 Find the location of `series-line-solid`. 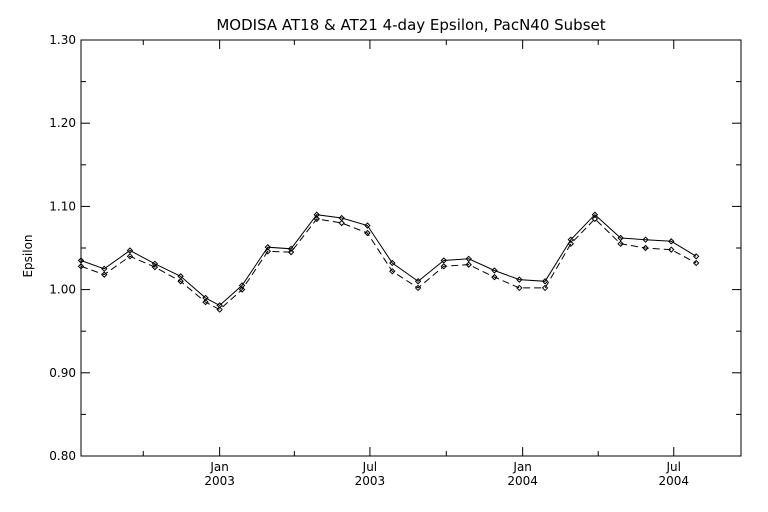

series-line-solid is located at coordinates (388, 260).